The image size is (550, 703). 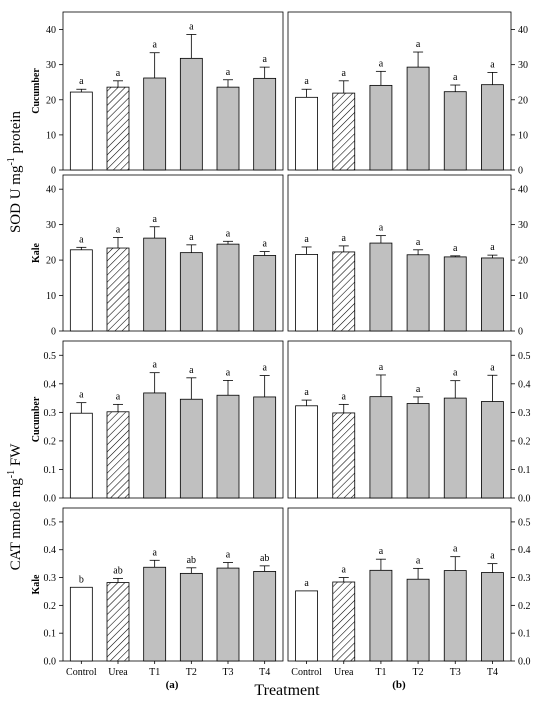 I want to click on chart-panel-sod-kale-a: 0 10 20 30 40 Kale a a a a a a, so click(x=157, y=256).